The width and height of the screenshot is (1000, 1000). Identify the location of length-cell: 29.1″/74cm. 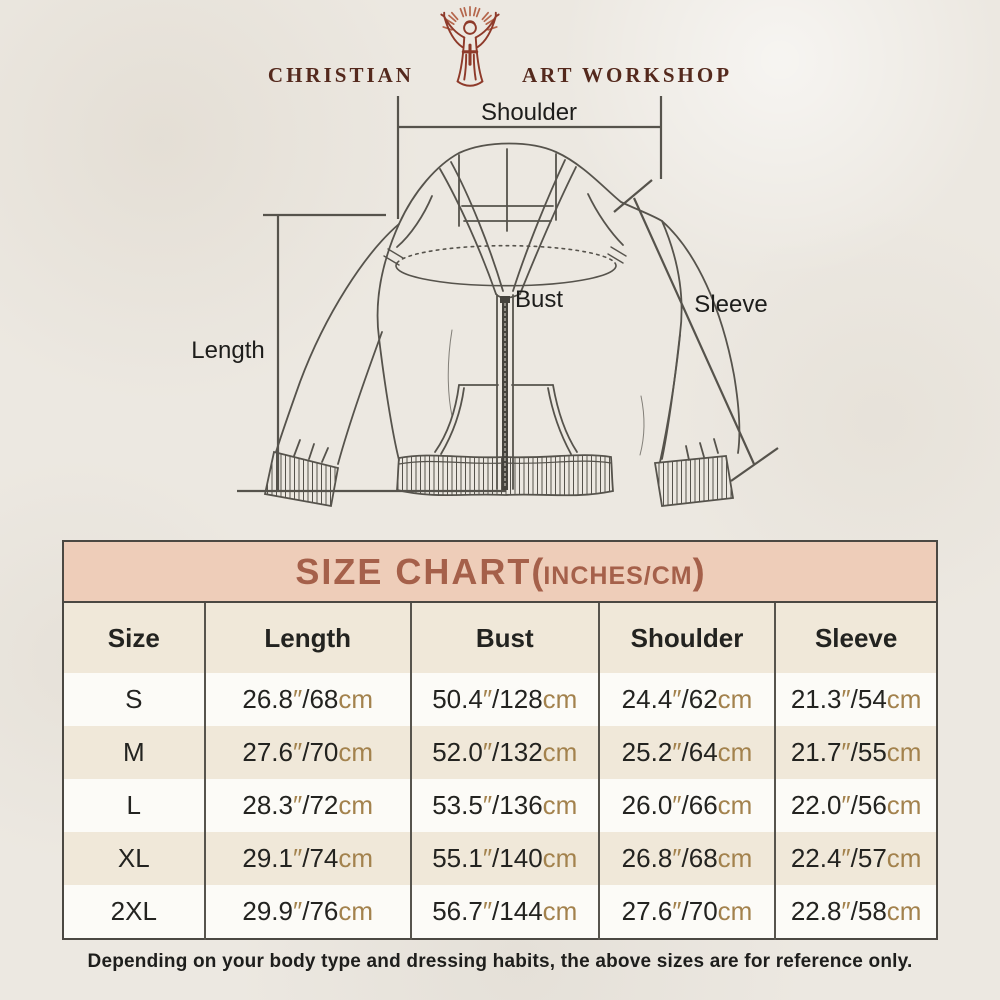
(307, 858).